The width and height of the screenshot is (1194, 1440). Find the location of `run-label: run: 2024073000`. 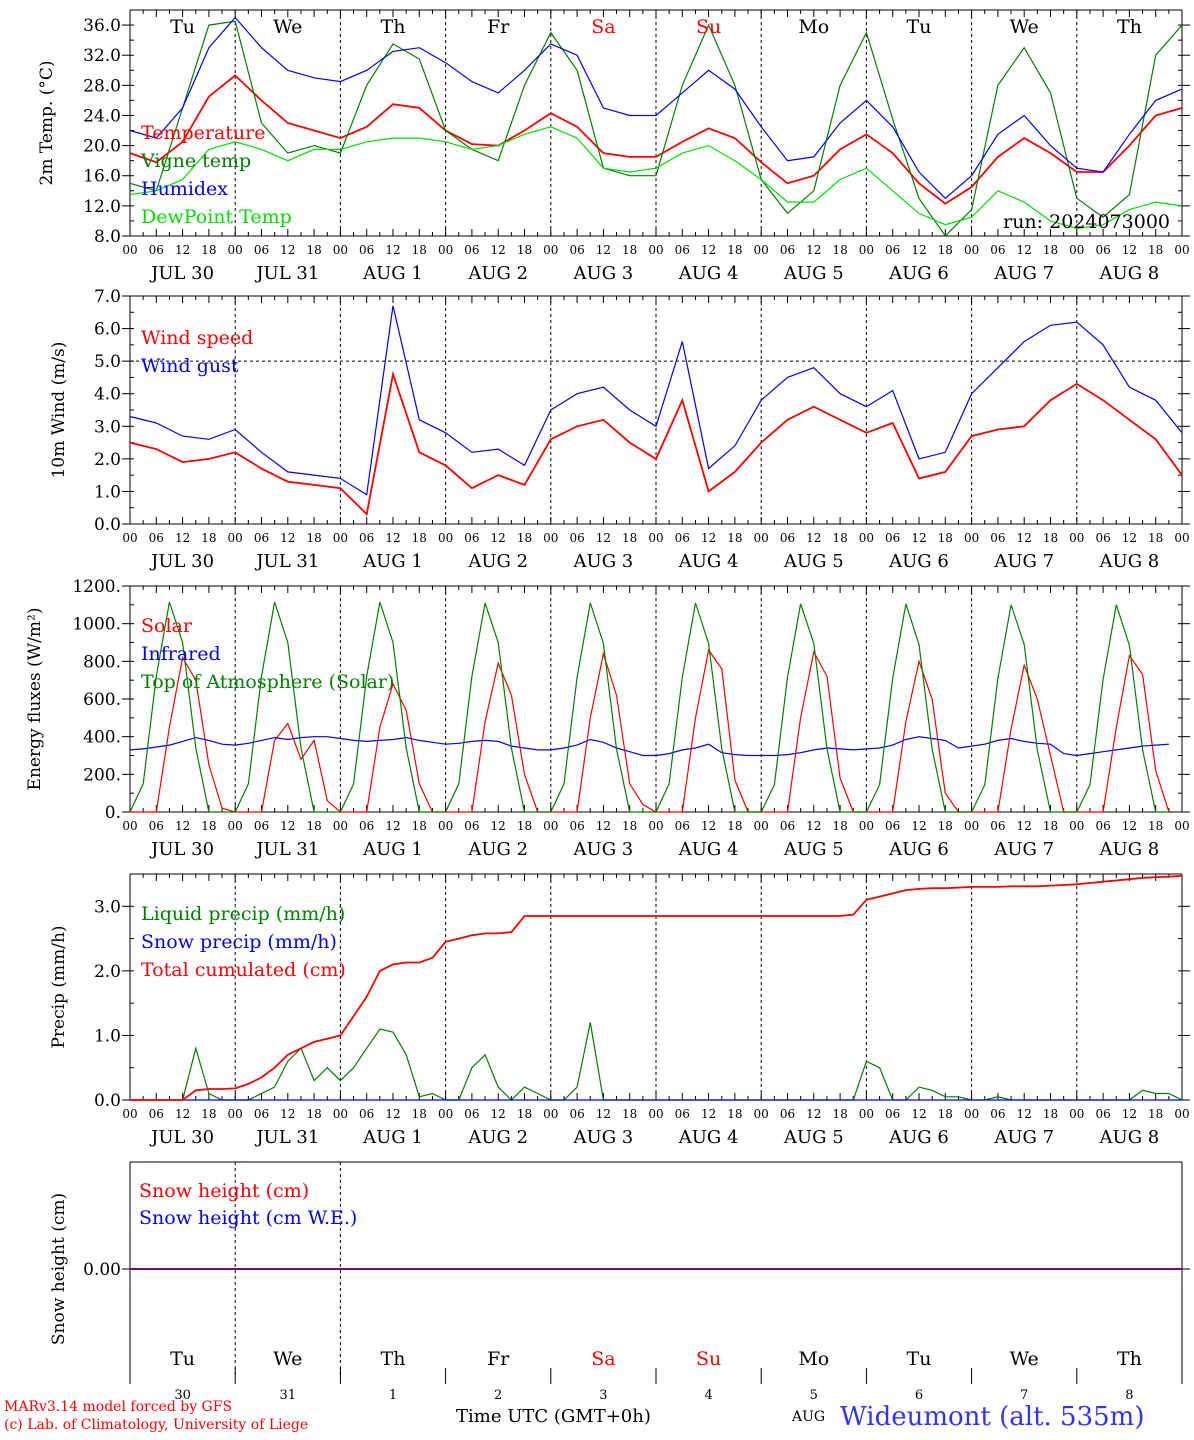

run-label: run: 2024073000 is located at coordinates (1086, 222).